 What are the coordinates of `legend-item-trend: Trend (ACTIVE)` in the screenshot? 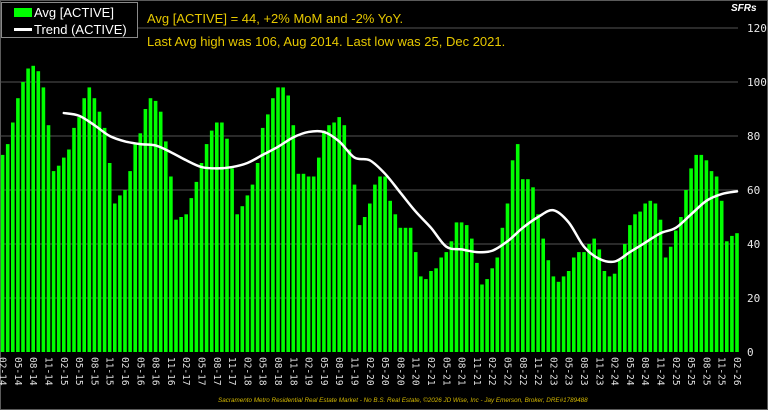 It's located at (70, 29).